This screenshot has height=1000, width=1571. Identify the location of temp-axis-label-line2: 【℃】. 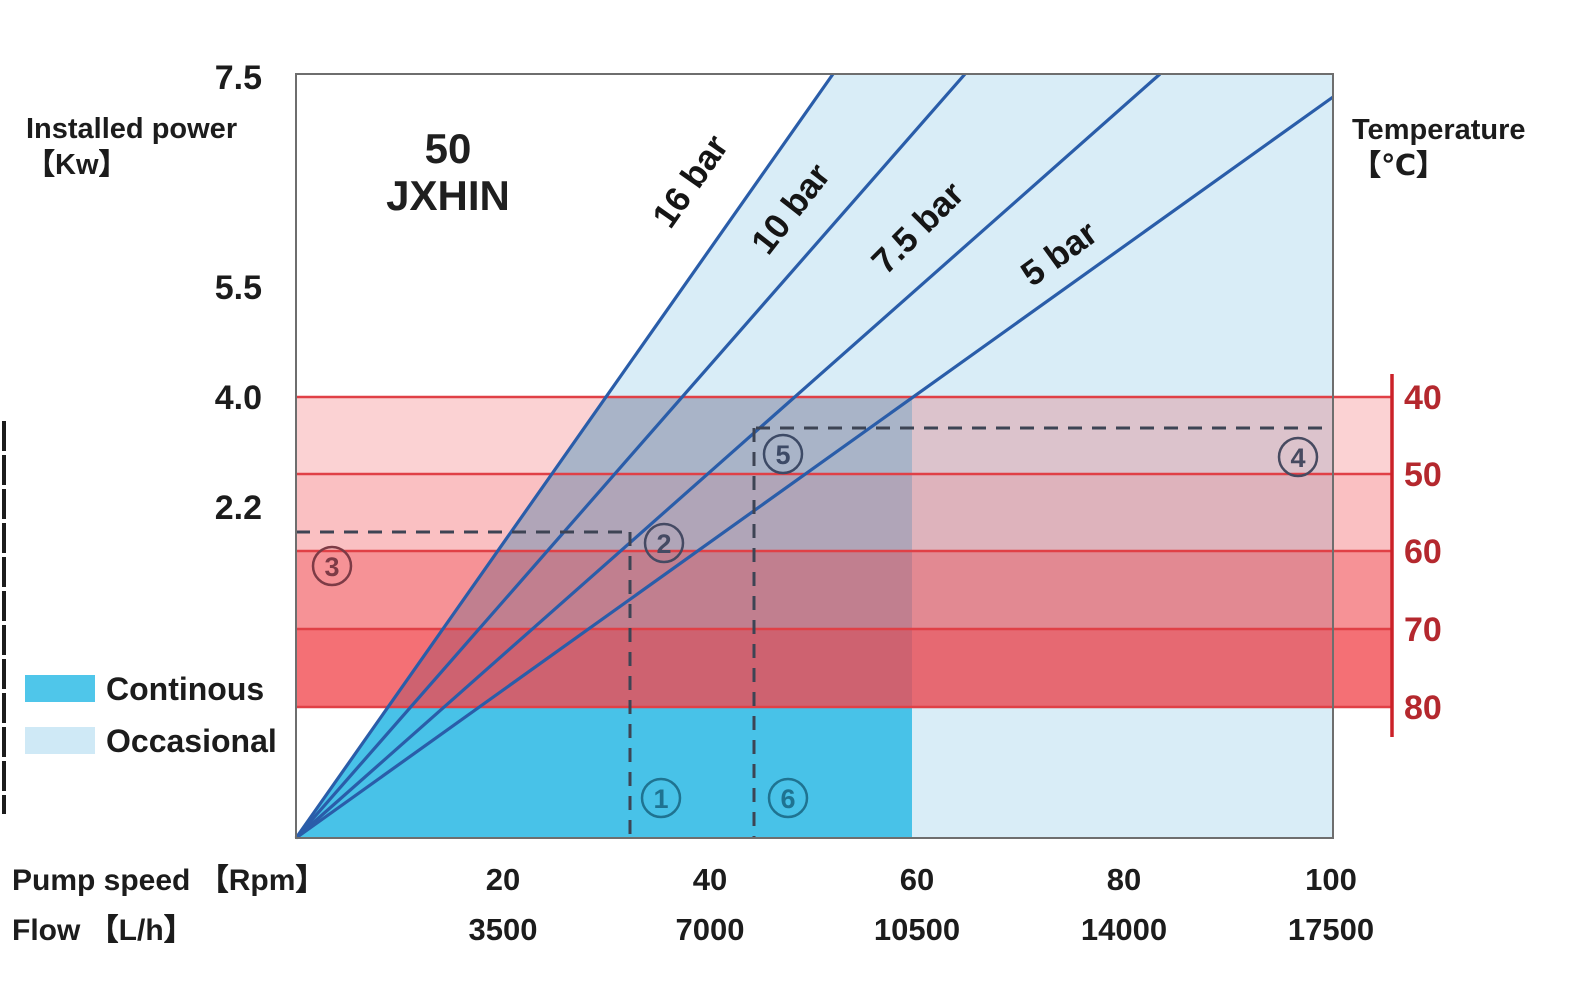
(1398, 165).